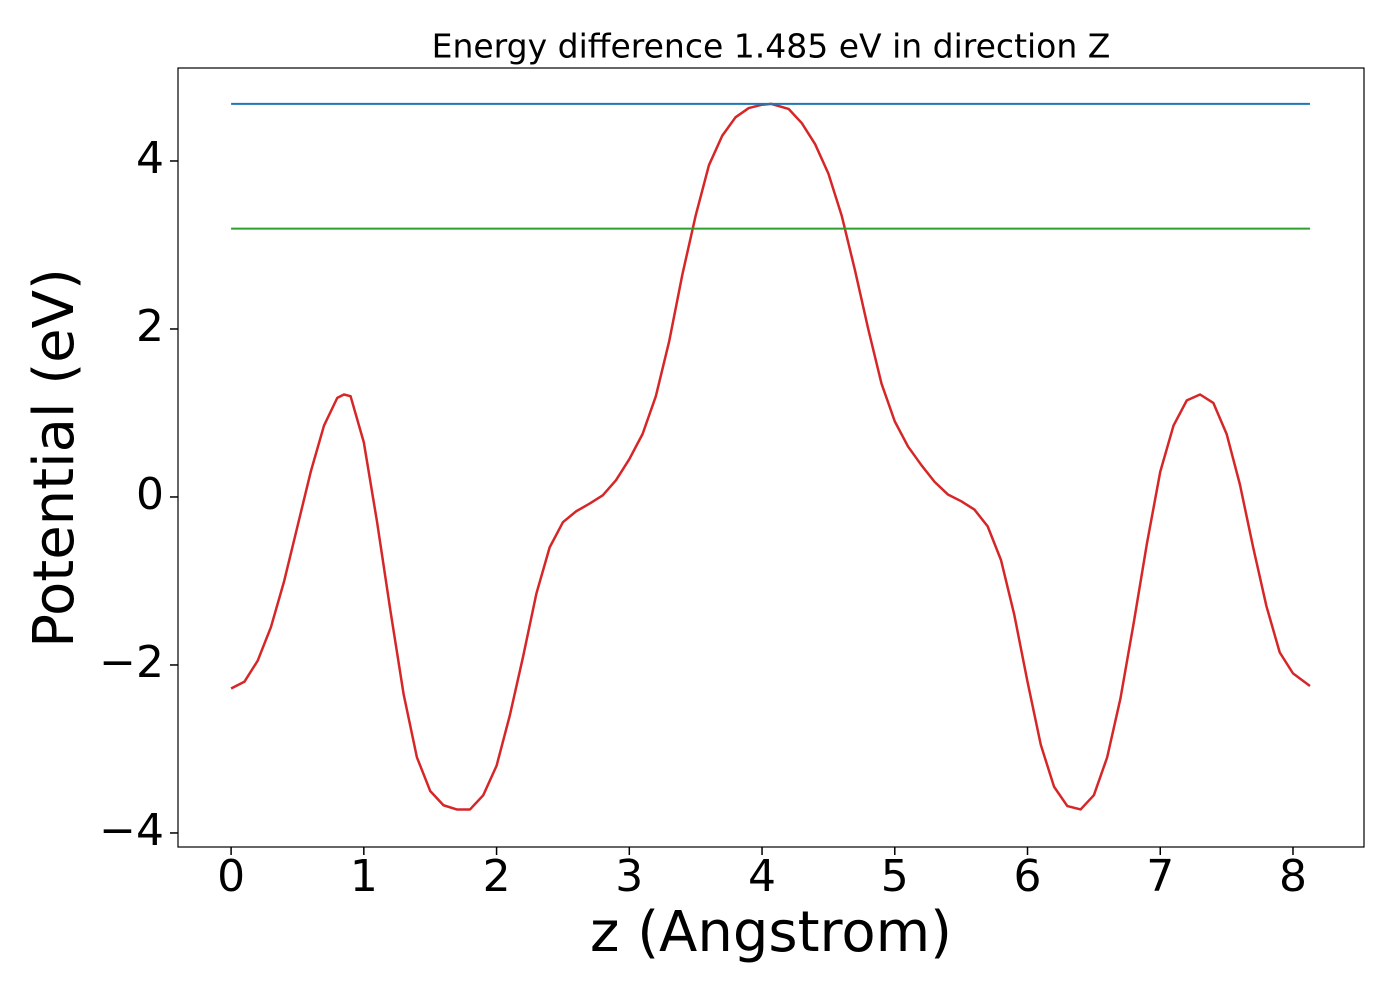 This screenshot has height=1000, width=1400. What do you see at coordinates (762, 876) in the screenshot?
I see `x-tick-label: 4` at bounding box center [762, 876].